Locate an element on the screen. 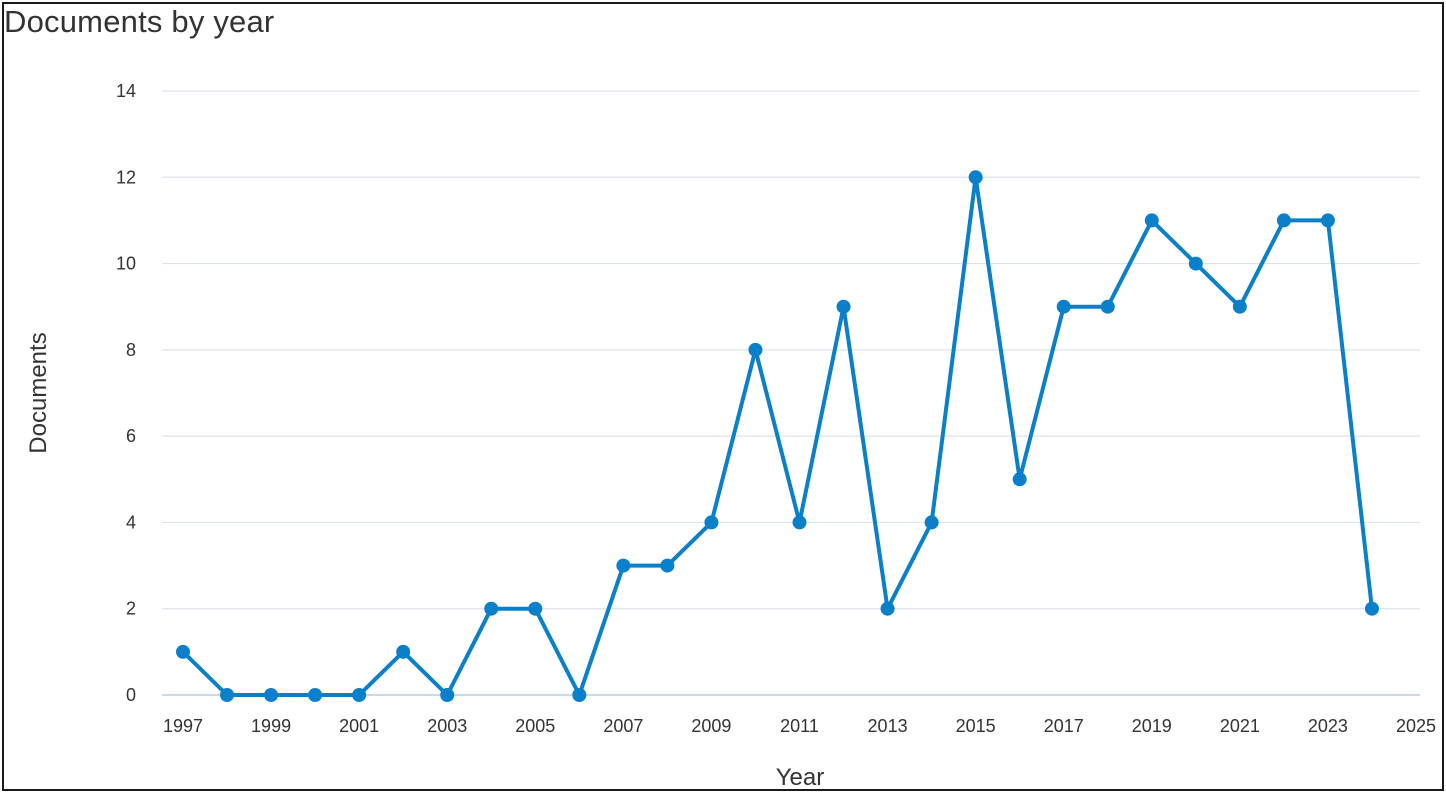 This screenshot has width=1446, height=793. data-point-1997 is located at coordinates (183, 651).